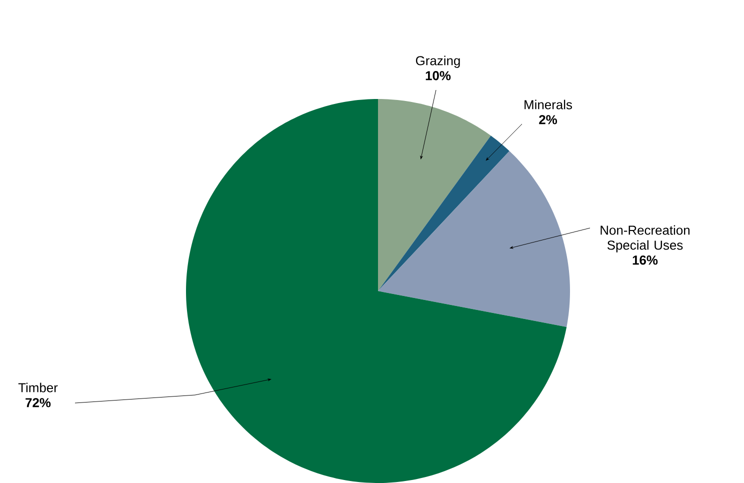 The height and width of the screenshot is (483, 744). I want to click on slice-label: Timber, so click(38, 387).